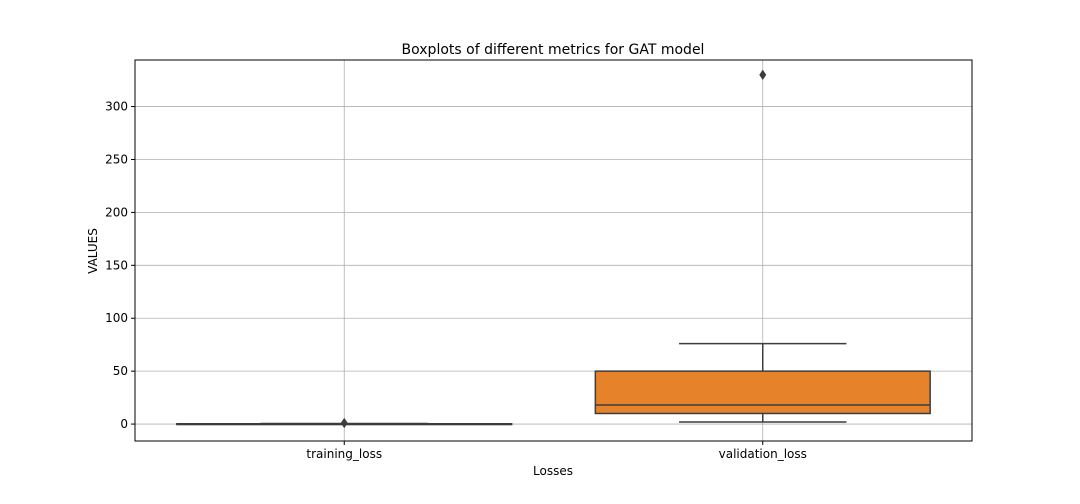 This screenshot has width=1080, height=504. Describe the element at coordinates (124, 424) in the screenshot. I see `y-tick-label: 0` at that location.